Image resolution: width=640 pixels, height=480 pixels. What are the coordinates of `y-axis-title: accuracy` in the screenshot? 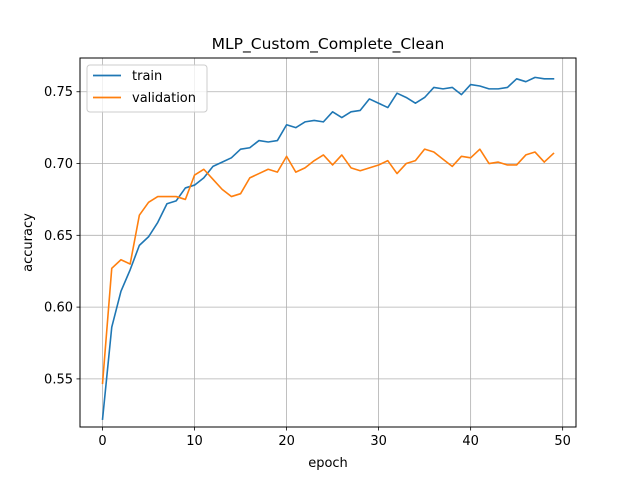 It's located at (28, 242).